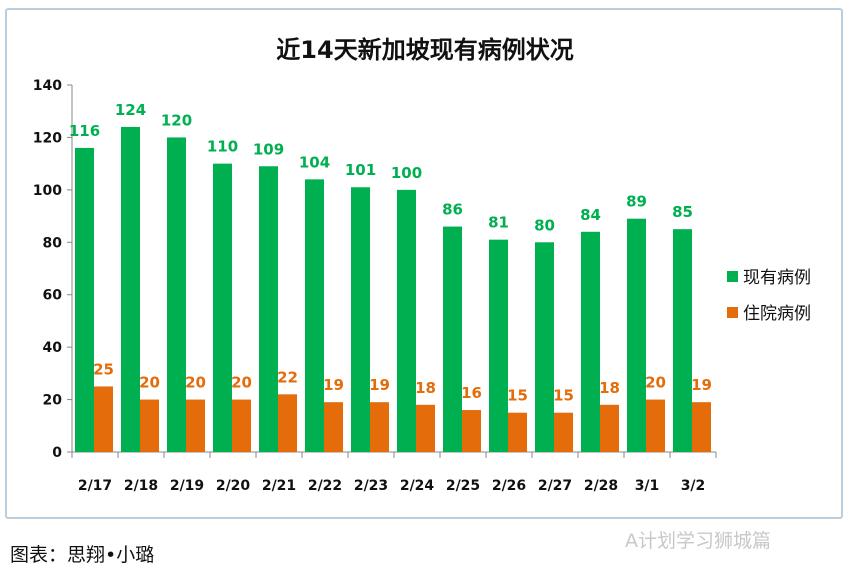 This screenshot has width=851, height=578. I want to click on x-tick-label: 2/25, so click(463, 486).